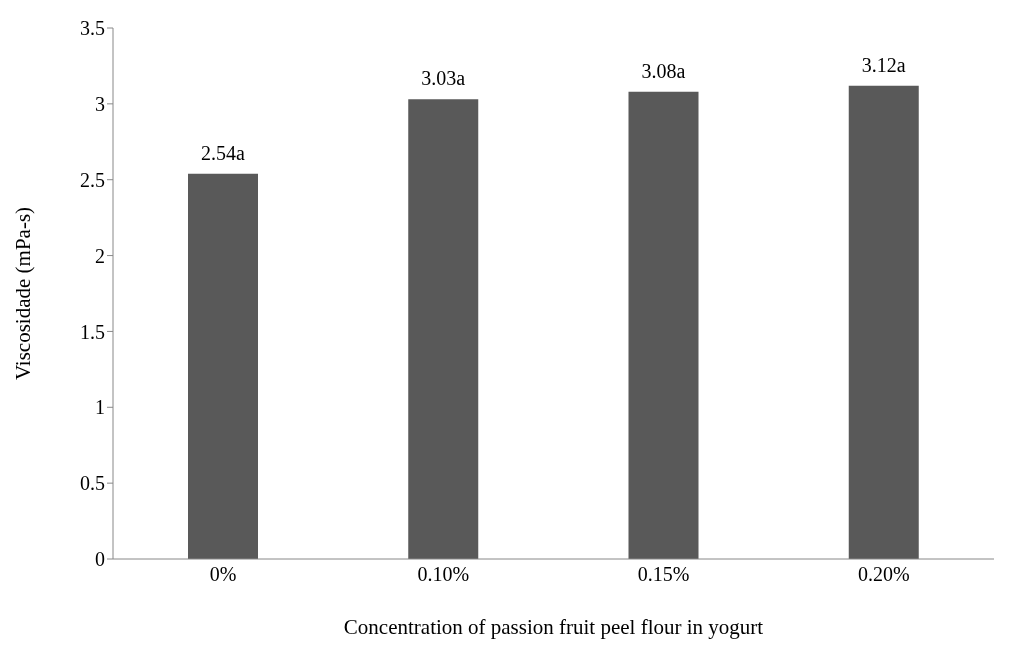 The width and height of the screenshot is (1022, 652). Describe the element at coordinates (884, 574) in the screenshot. I see `x-tick-label: 0.20%` at that location.